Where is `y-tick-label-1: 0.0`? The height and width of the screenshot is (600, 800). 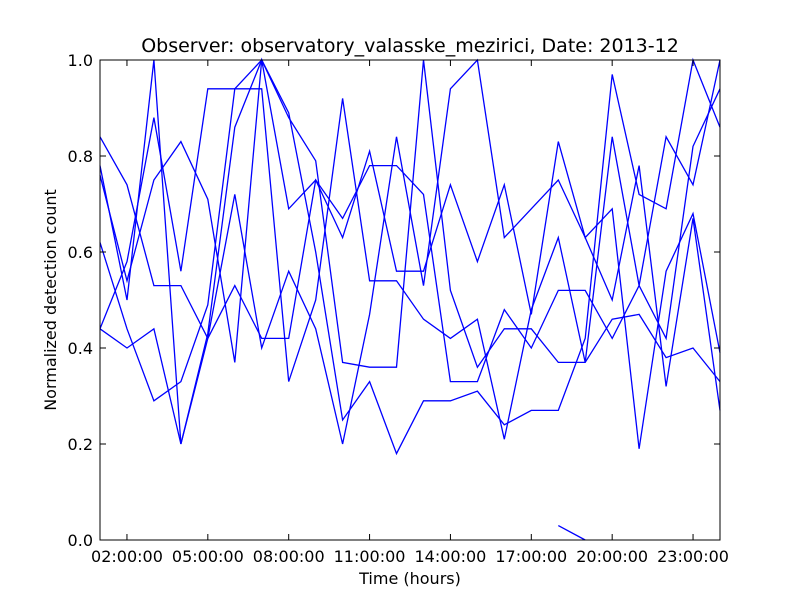
y-tick-label-1: 0.0 is located at coordinates (80, 540).